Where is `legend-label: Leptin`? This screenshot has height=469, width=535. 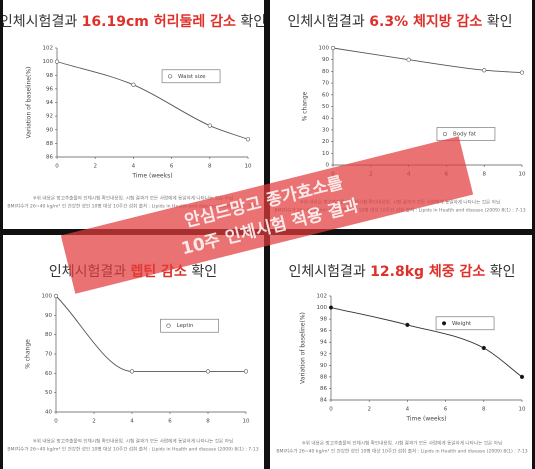 legend-label: Leptin is located at coordinates (186, 326).